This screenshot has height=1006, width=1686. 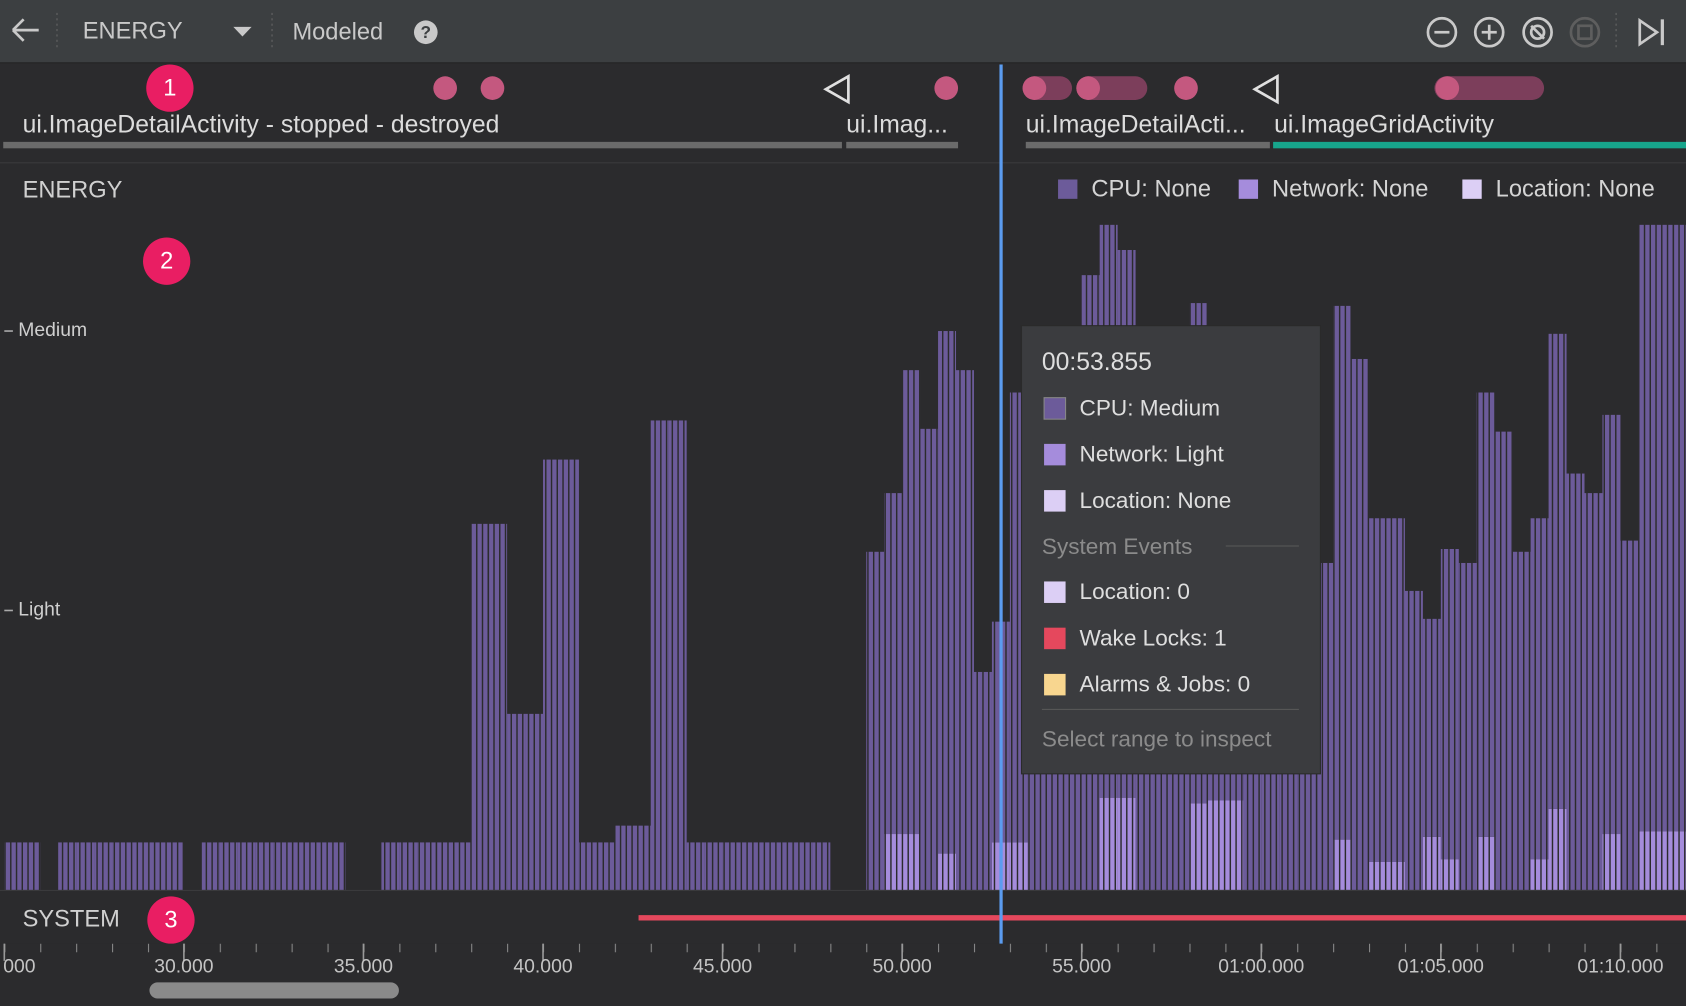 What do you see at coordinates (52, 330) in the screenshot?
I see `y-tick-label: Medium` at bounding box center [52, 330].